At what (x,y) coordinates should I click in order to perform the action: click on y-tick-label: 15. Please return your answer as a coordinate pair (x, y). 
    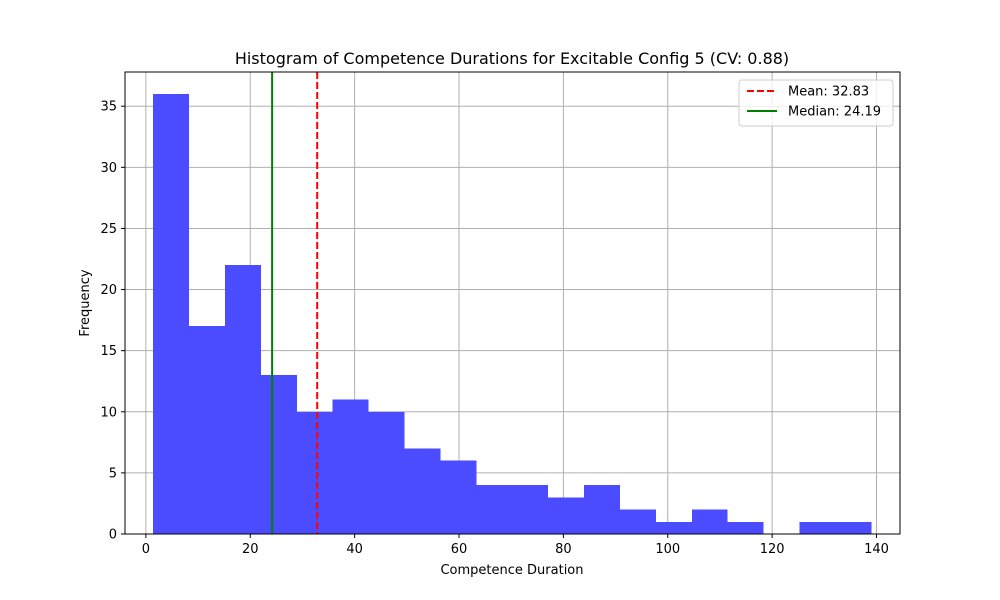
    Looking at the image, I should click on (108, 351).